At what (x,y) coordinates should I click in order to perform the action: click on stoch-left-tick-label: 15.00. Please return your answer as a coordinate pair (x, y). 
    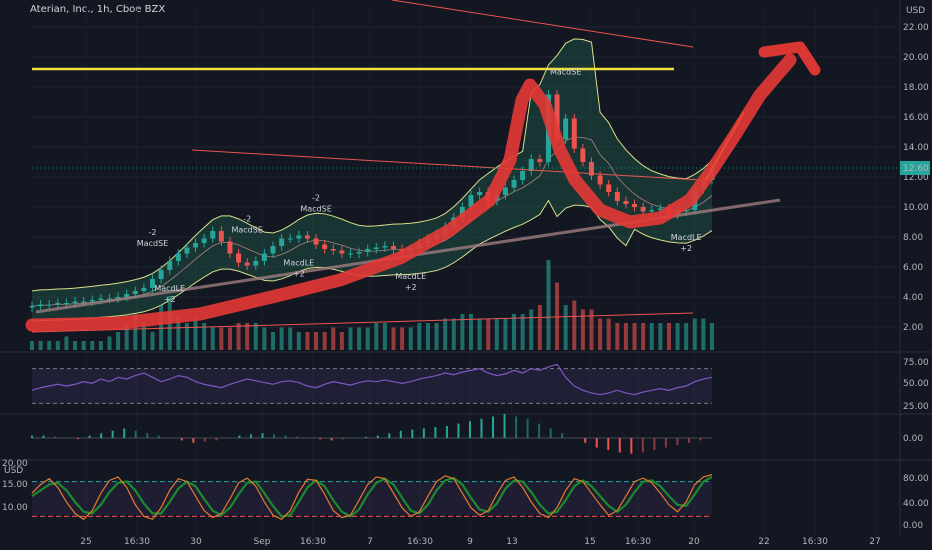
    Looking at the image, I should click on (15, 485).